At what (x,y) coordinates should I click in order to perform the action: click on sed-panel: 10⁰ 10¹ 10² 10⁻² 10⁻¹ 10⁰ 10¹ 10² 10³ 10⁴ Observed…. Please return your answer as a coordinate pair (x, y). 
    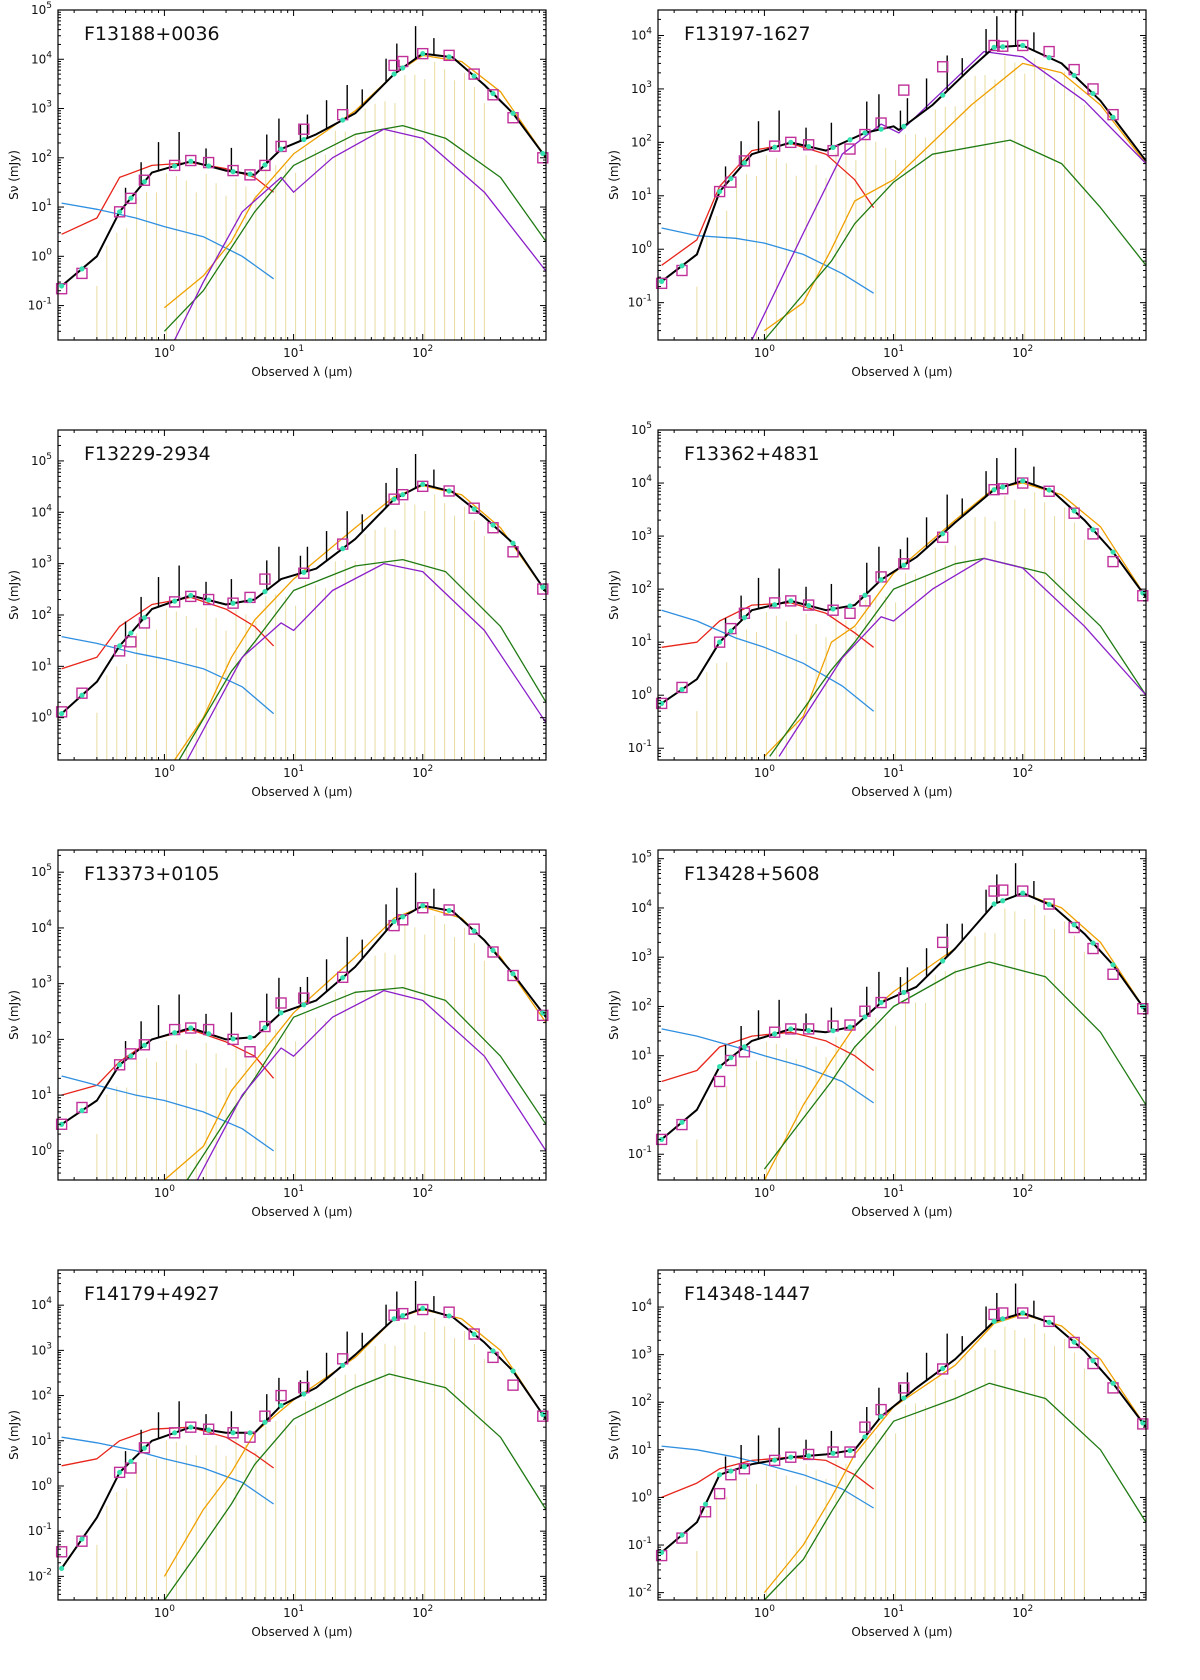
    Looking at the image, I should click on (900, 1470).